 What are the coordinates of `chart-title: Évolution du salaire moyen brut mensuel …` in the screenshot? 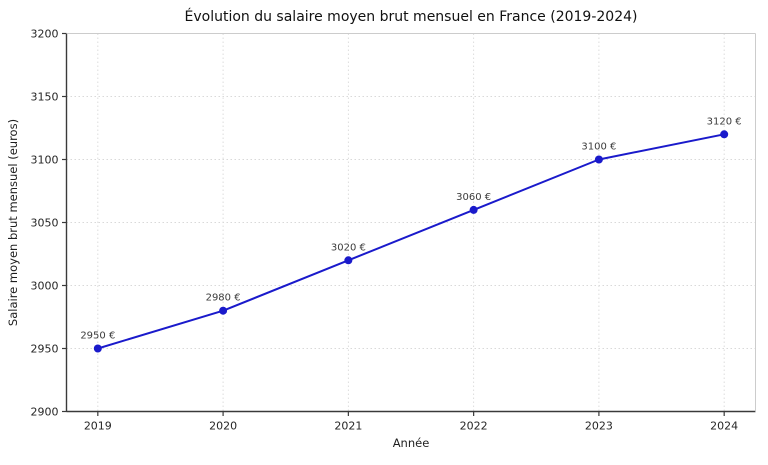 It's located at (411, 16).